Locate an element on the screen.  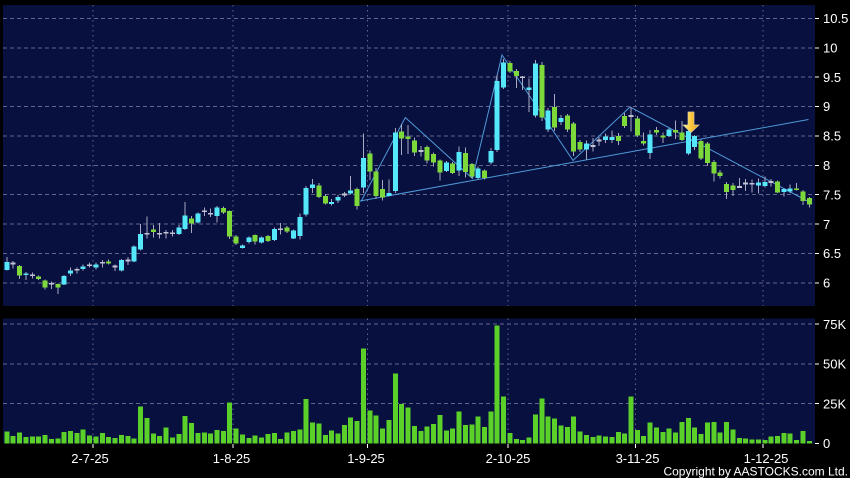
svg-text: 8 is located at coordinates (826, 165).